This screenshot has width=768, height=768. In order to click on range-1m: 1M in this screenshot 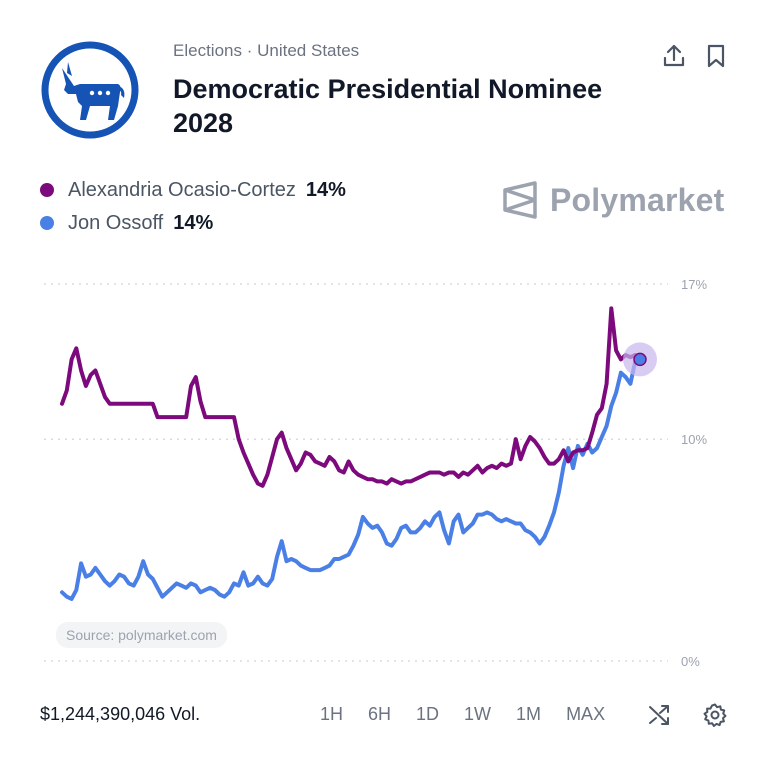, I will do `click(529, 714)`.